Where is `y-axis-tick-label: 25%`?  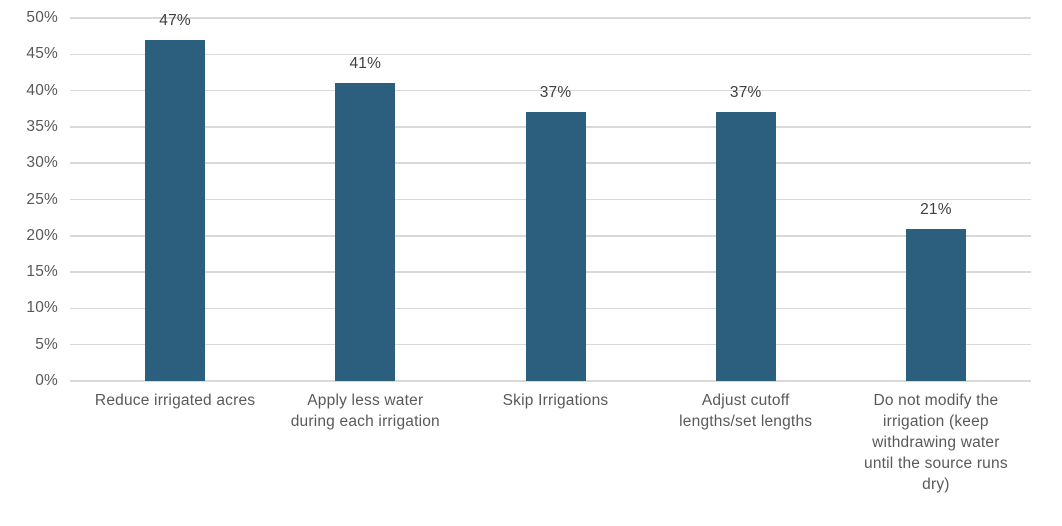 y-axis-tick-label: 25% is located at coordinates (42, 199).